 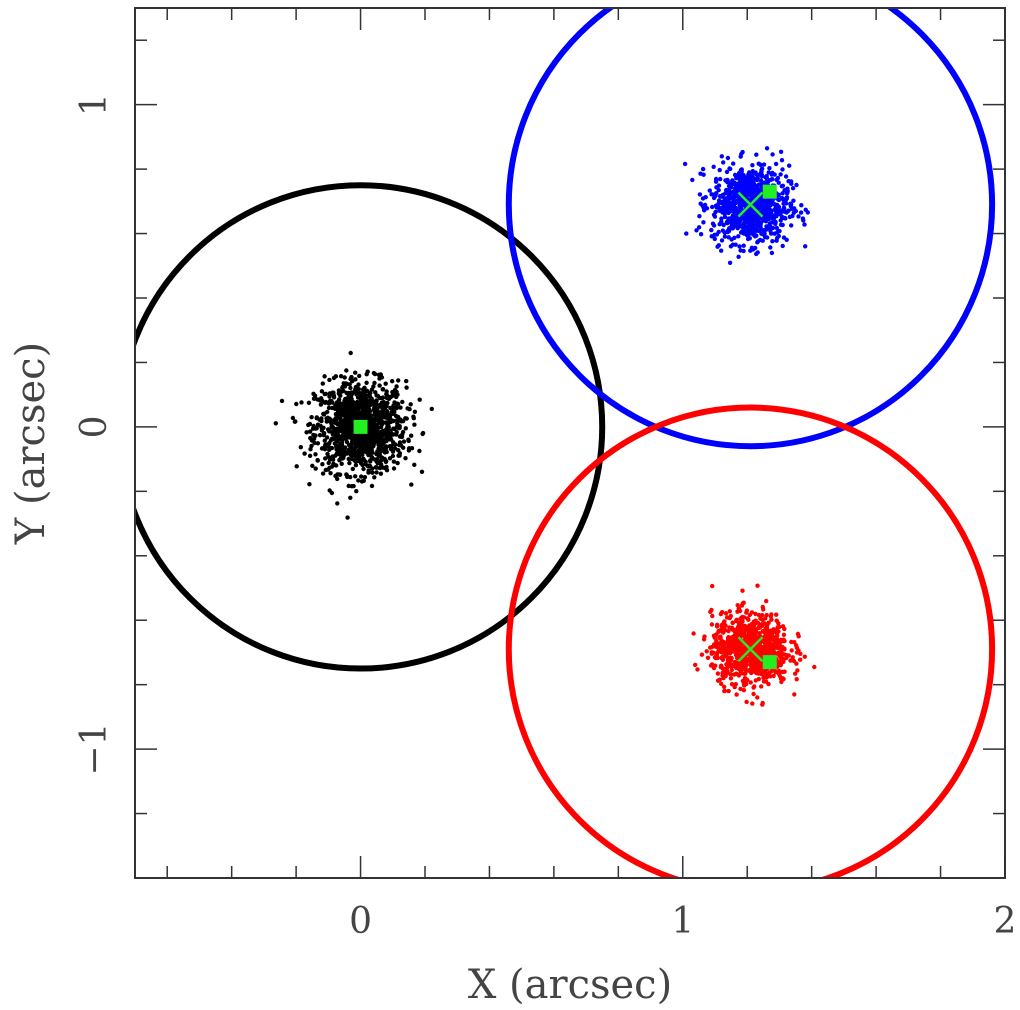 I want to click on series-0-points, so click(x=353, y=435).